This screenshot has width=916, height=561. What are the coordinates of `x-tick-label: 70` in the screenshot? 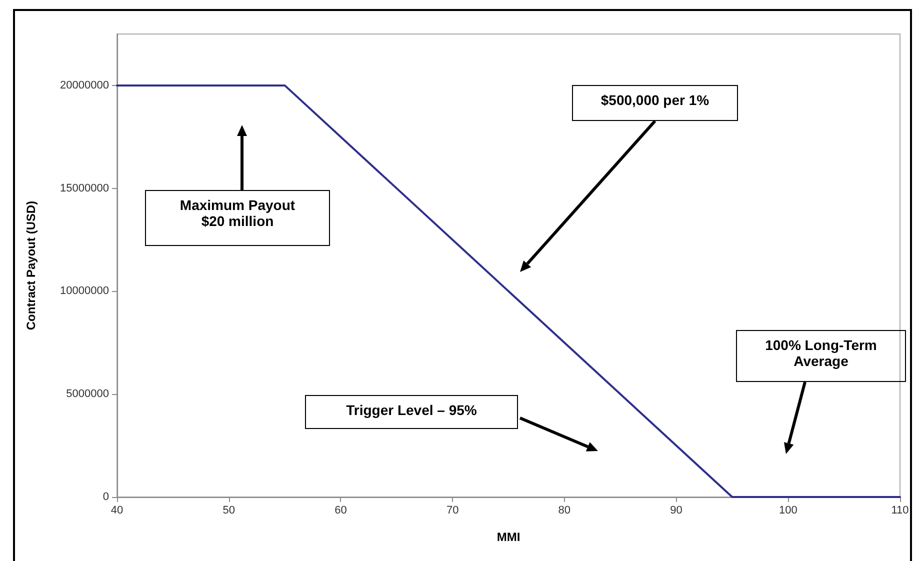 It's located at (452, 510).